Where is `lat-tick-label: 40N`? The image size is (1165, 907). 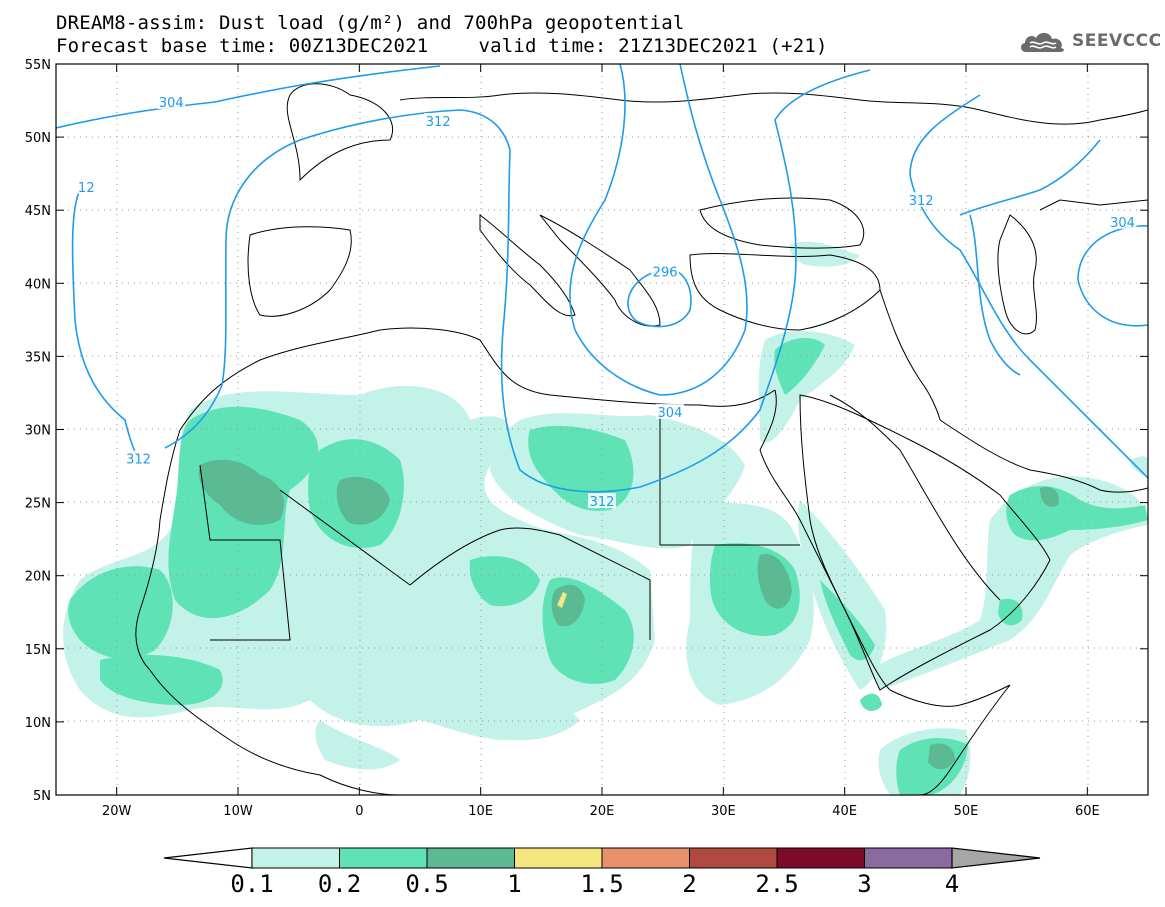 lat-tick-label: 40N is located at coordinates (38, 284).